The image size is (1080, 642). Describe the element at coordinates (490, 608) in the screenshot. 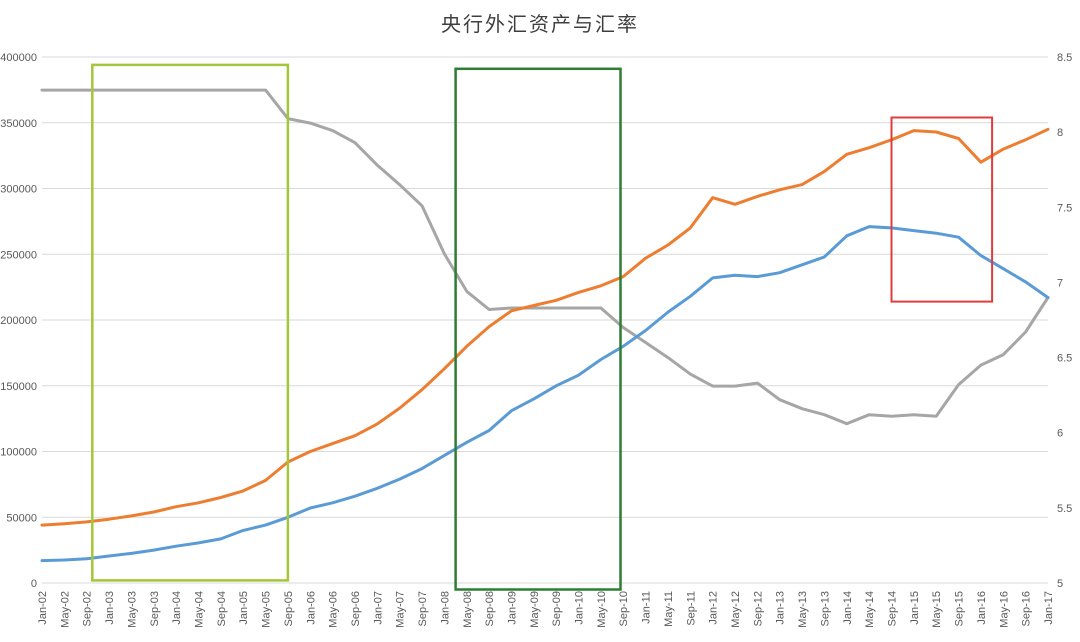

I see `x-tick-label: Sep-08` at that location.